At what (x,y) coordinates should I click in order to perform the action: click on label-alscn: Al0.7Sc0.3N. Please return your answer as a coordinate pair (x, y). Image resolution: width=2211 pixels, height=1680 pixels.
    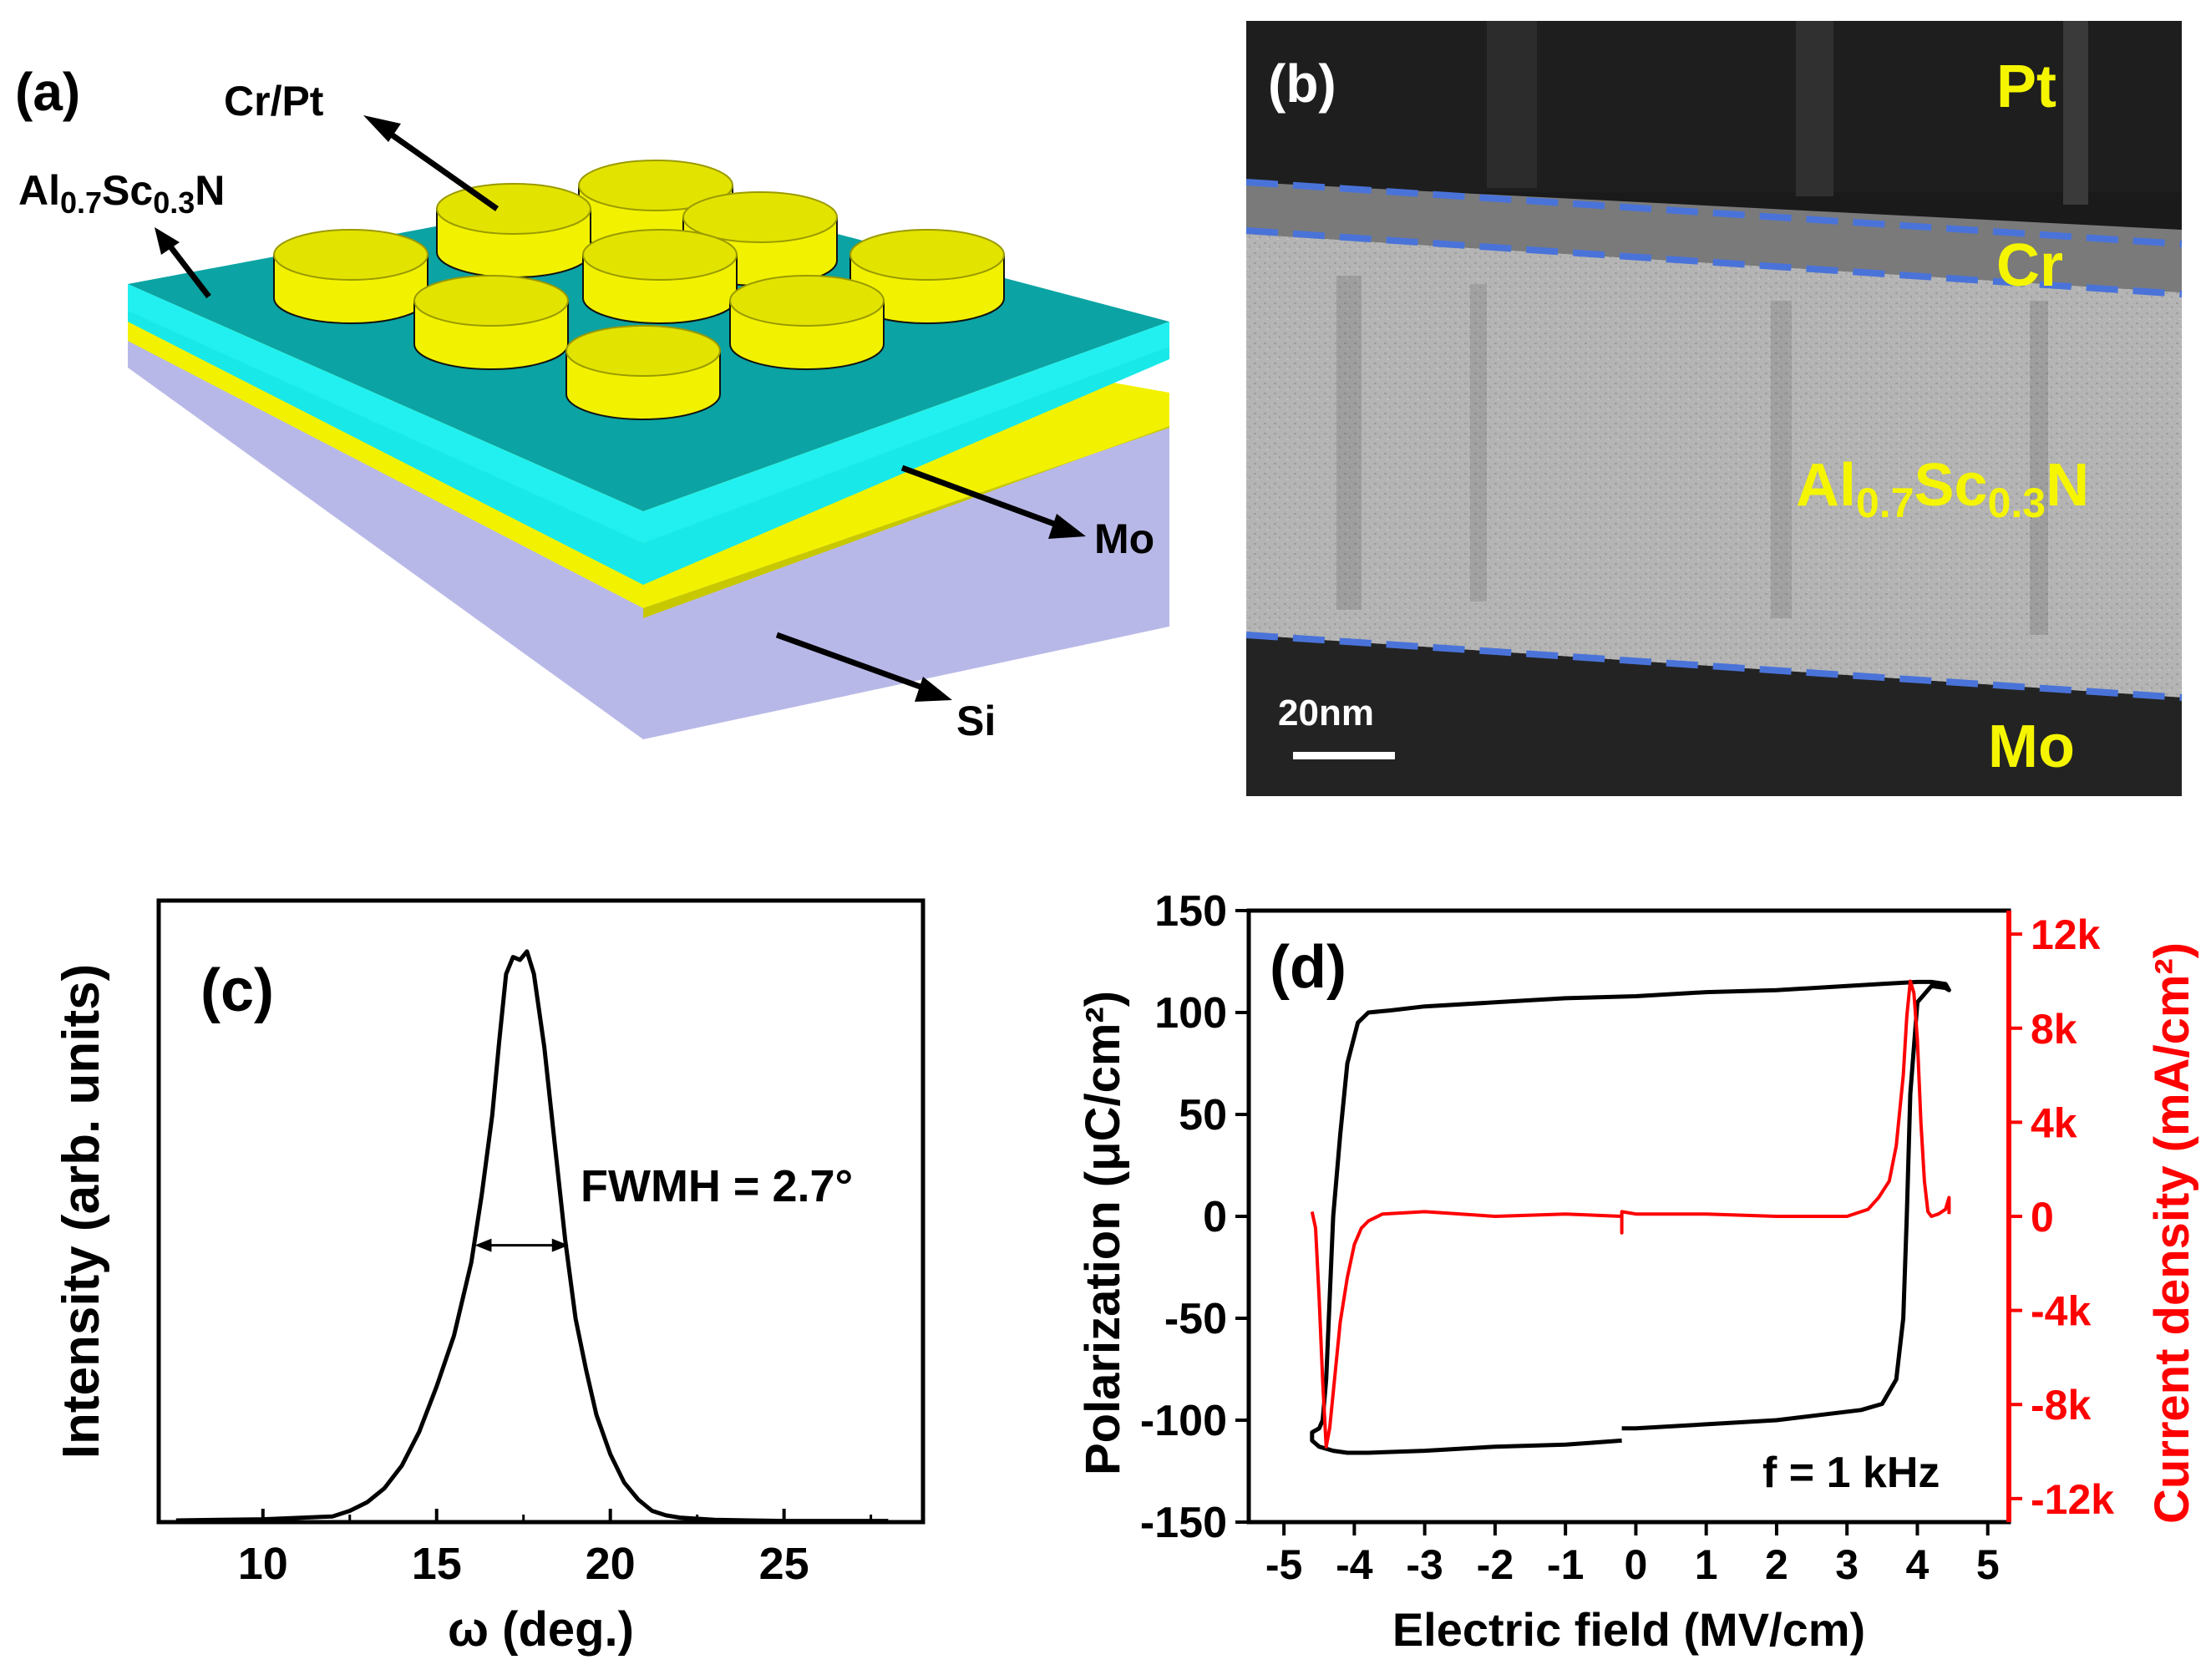
    Looking at the image, I should click on (122, 193).